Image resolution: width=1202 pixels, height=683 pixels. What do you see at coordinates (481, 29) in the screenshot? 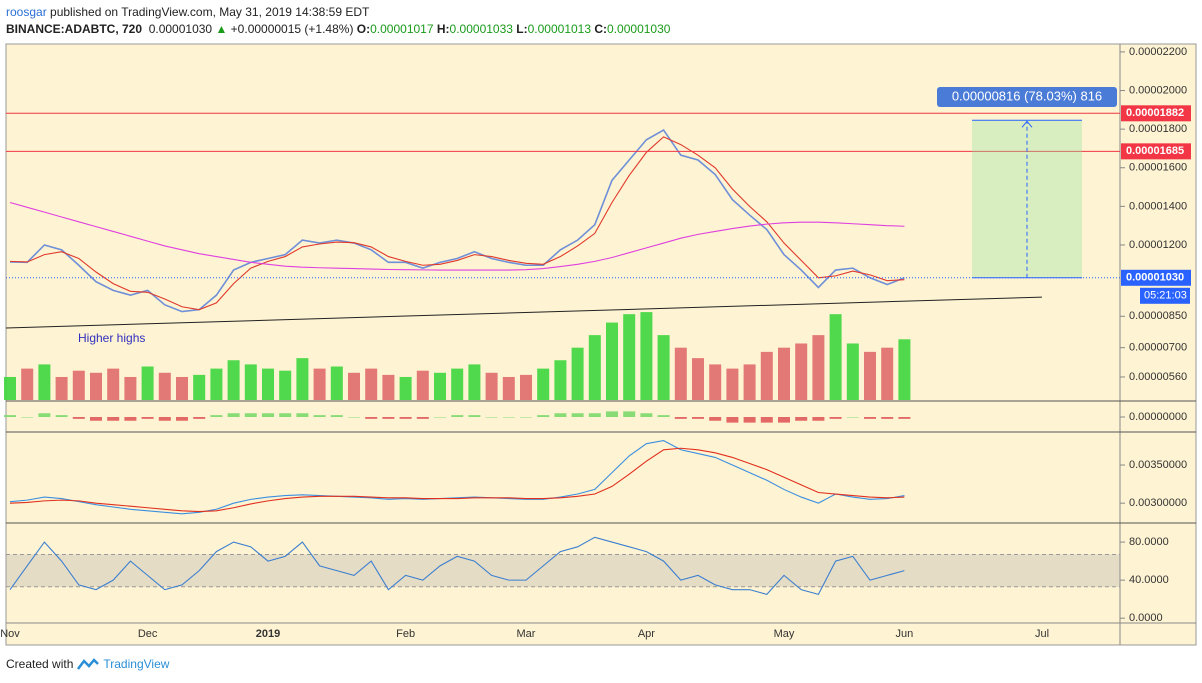
I see `ohlc-value: 0.00001033` at bounding box center [481, 29].